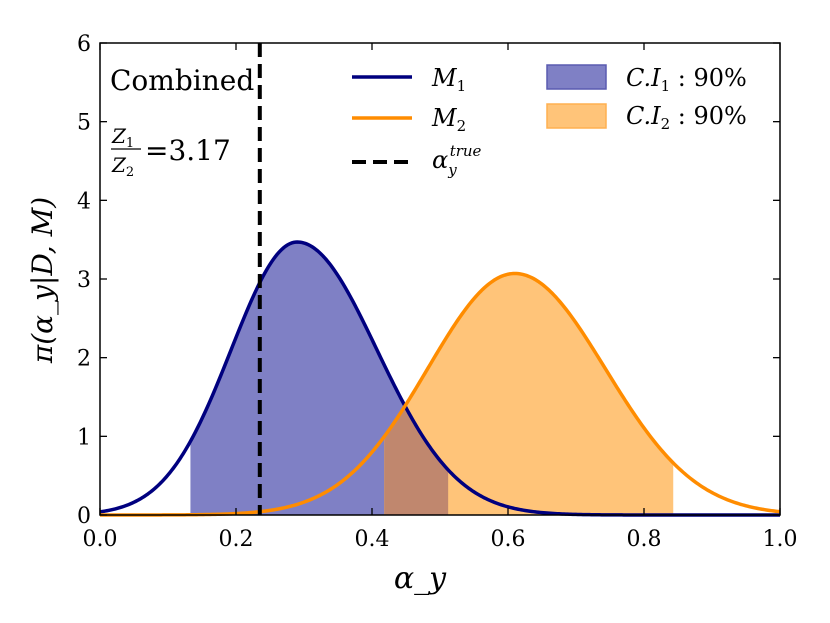 The image size is (830, 623). I want to click on y-tick-label: 6, so click(84, 44).